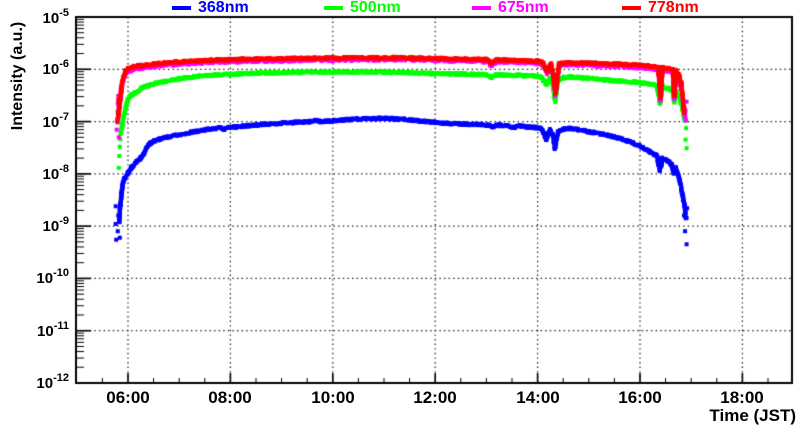 The image size is (800, 427). I want to click on legend-item-675nm: 675nm, so click(510, 8).